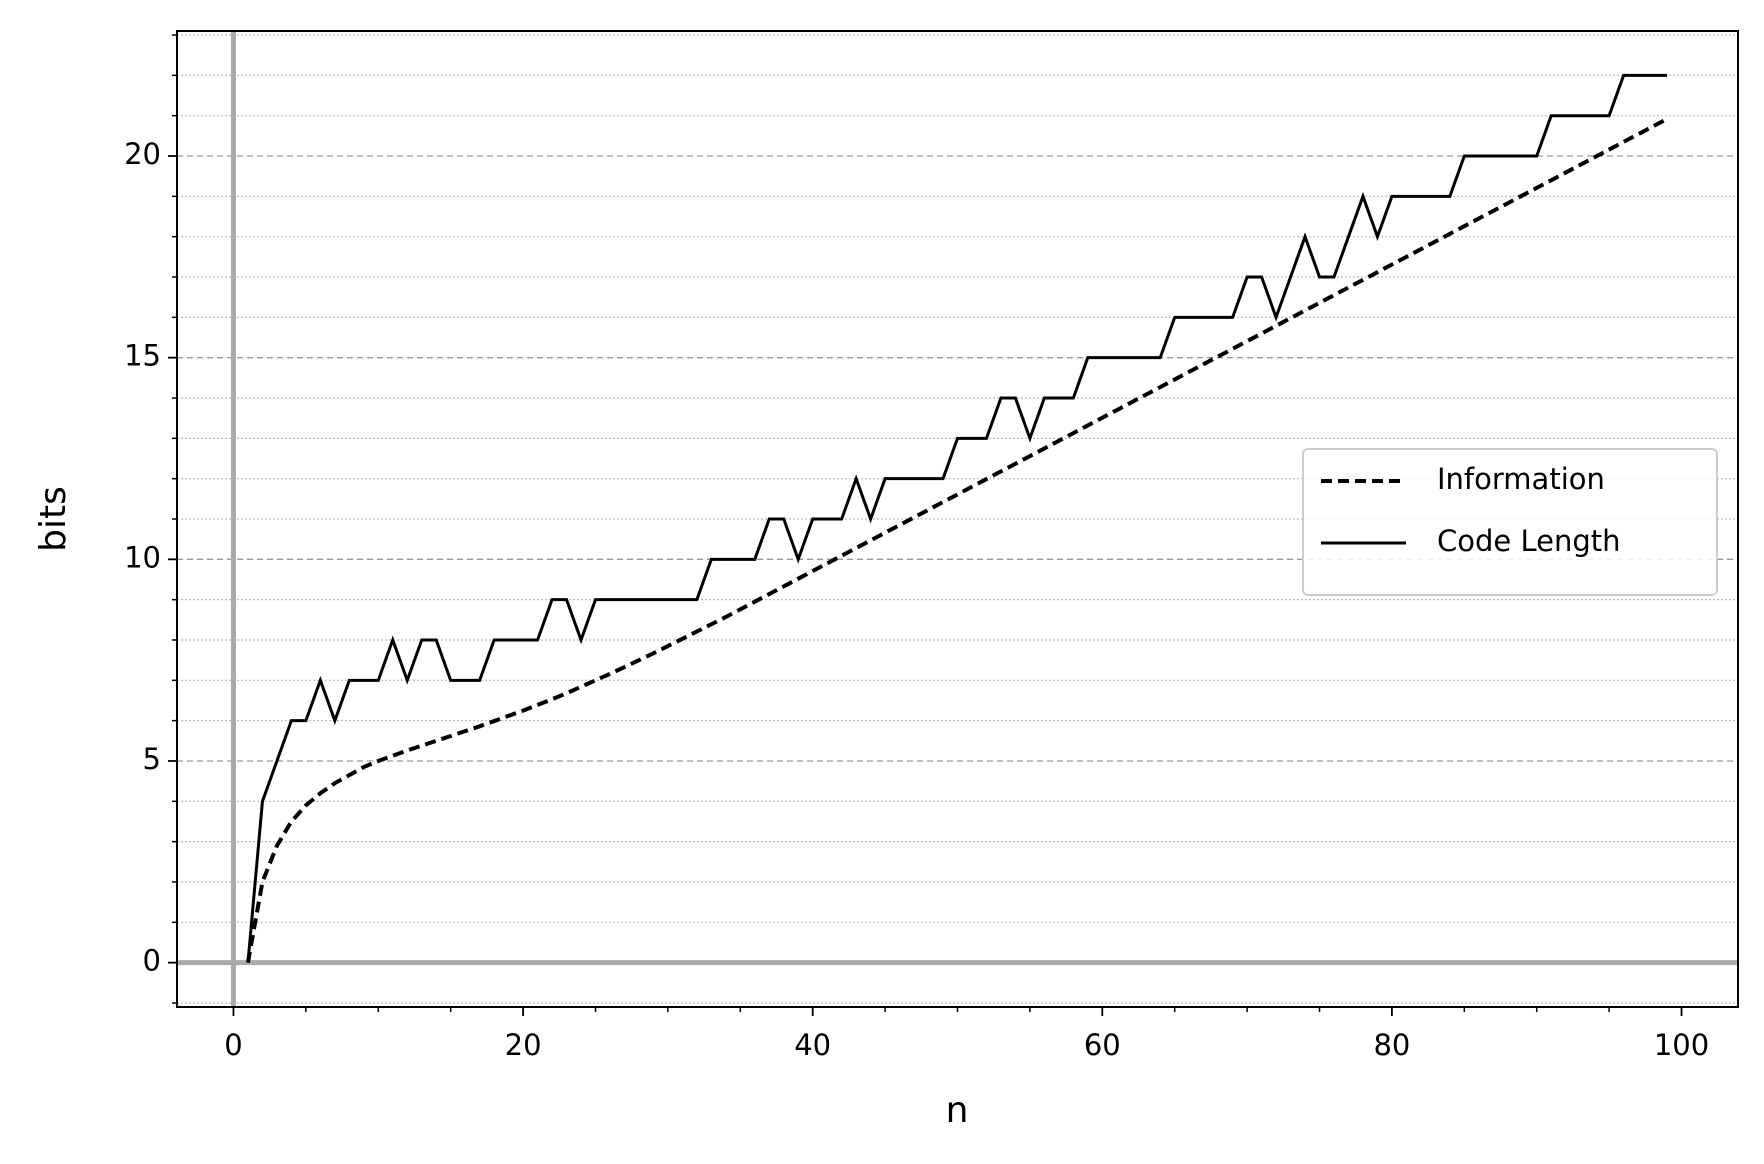  Describe the element at coordinates (1510, 522) in the screenshot. I see `legend-box` at that location.